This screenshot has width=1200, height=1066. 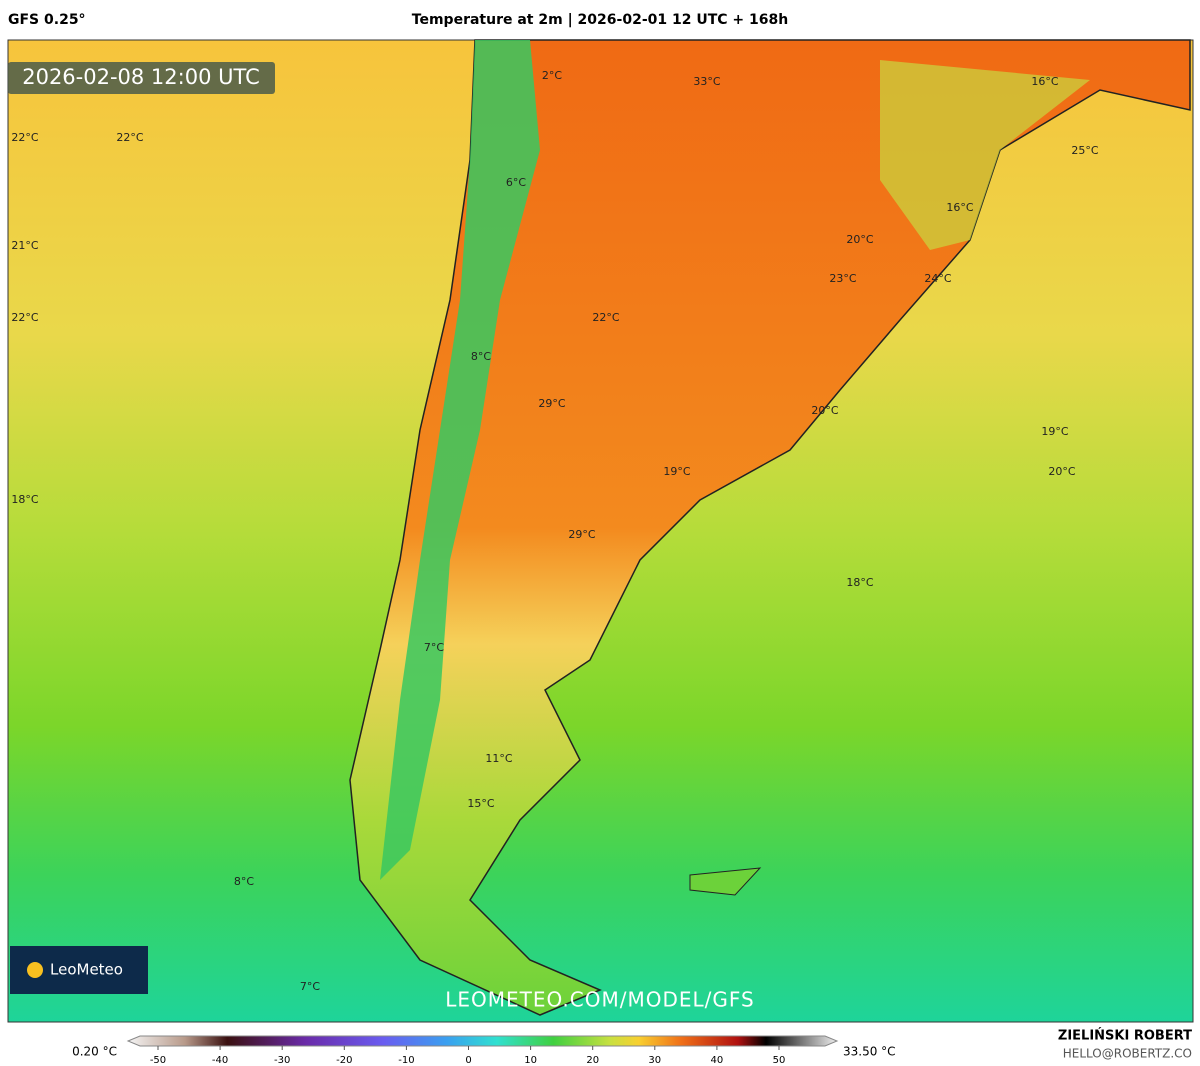 I want to click on colorbar-tick-label: -20, so click(x=344, y=1060).